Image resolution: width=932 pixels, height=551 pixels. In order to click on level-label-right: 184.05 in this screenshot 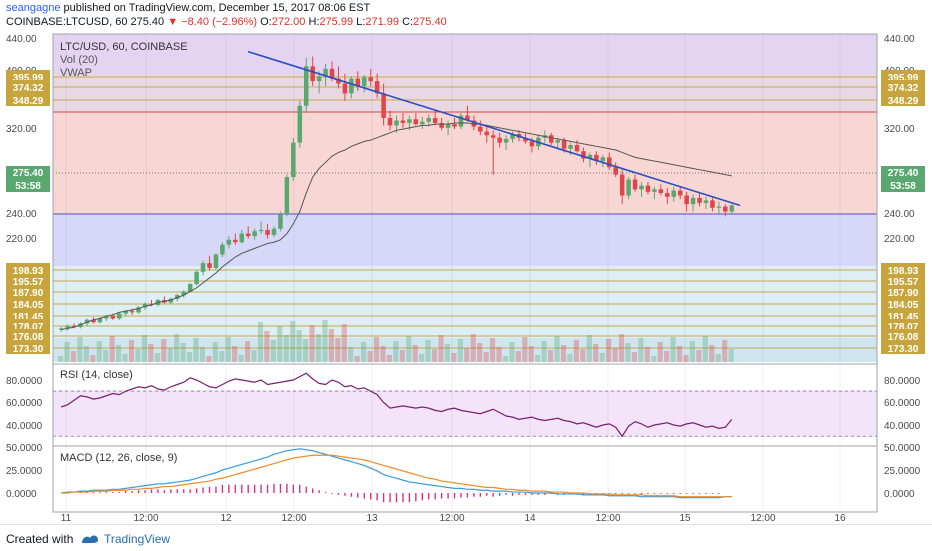, I will do `click(903, 305)`.